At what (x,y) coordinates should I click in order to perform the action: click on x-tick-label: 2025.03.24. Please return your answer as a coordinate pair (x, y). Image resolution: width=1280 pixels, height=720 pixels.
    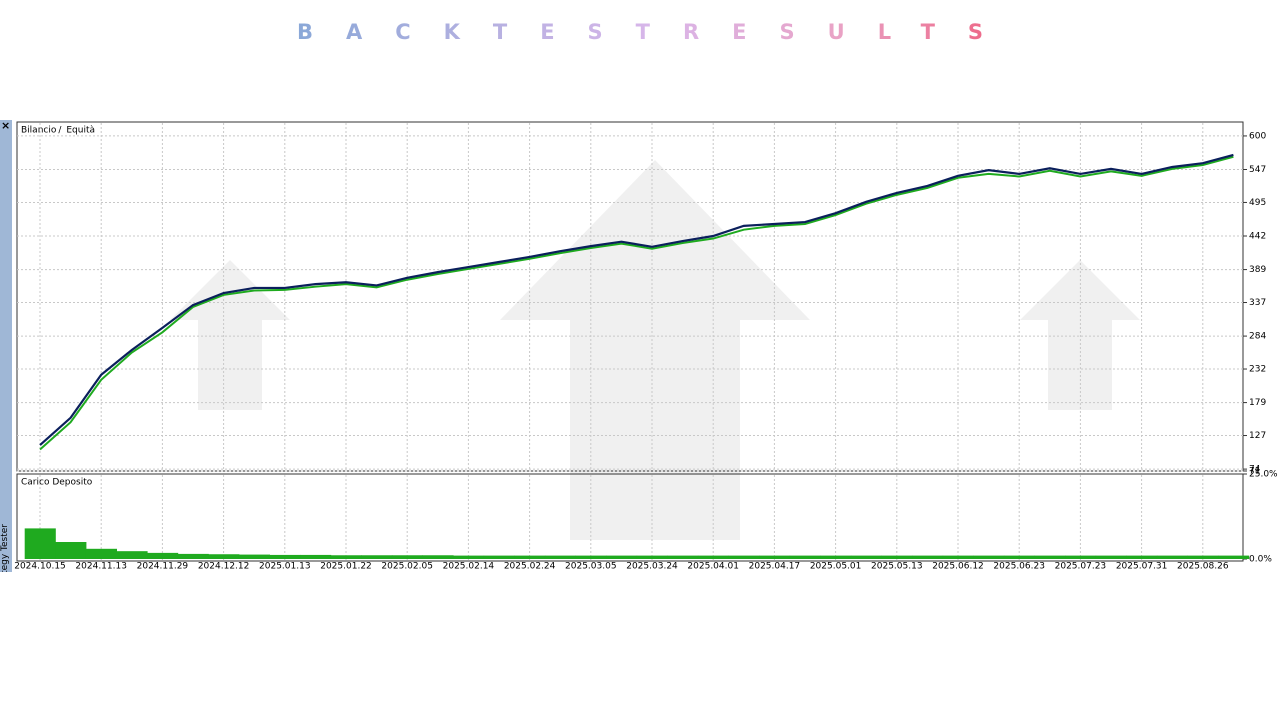
    Looking at the image, I should click on (652, 567).